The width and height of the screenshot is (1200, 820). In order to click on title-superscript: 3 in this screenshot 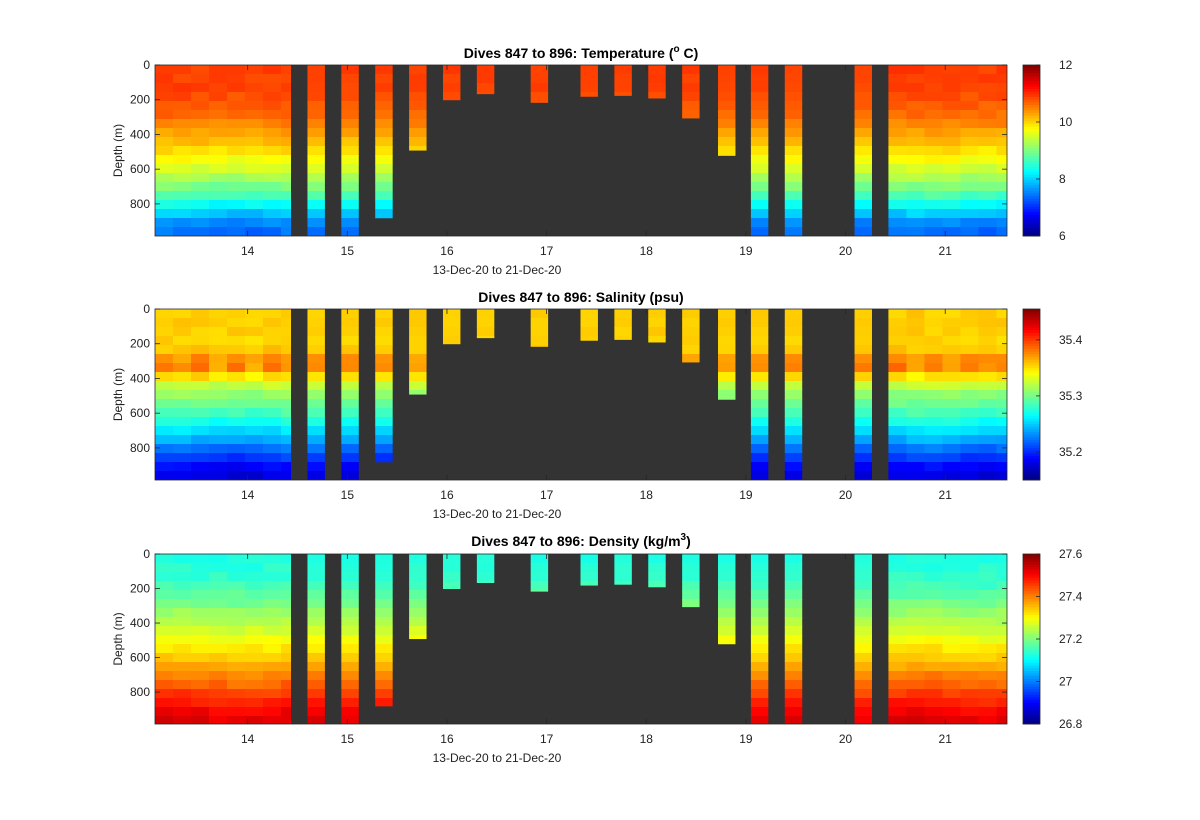, I will do `click(684, 537)`.